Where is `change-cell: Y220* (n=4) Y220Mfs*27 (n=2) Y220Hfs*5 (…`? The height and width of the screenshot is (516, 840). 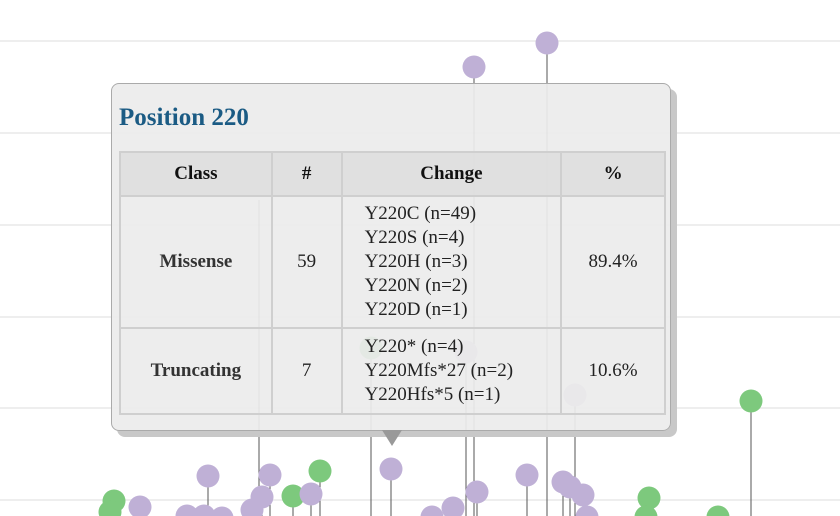 change-cell: Y220* (n=4) Y220Mfs*27 (n=2) Y220Hfs*5 (… is located at coordinates (451, 371).